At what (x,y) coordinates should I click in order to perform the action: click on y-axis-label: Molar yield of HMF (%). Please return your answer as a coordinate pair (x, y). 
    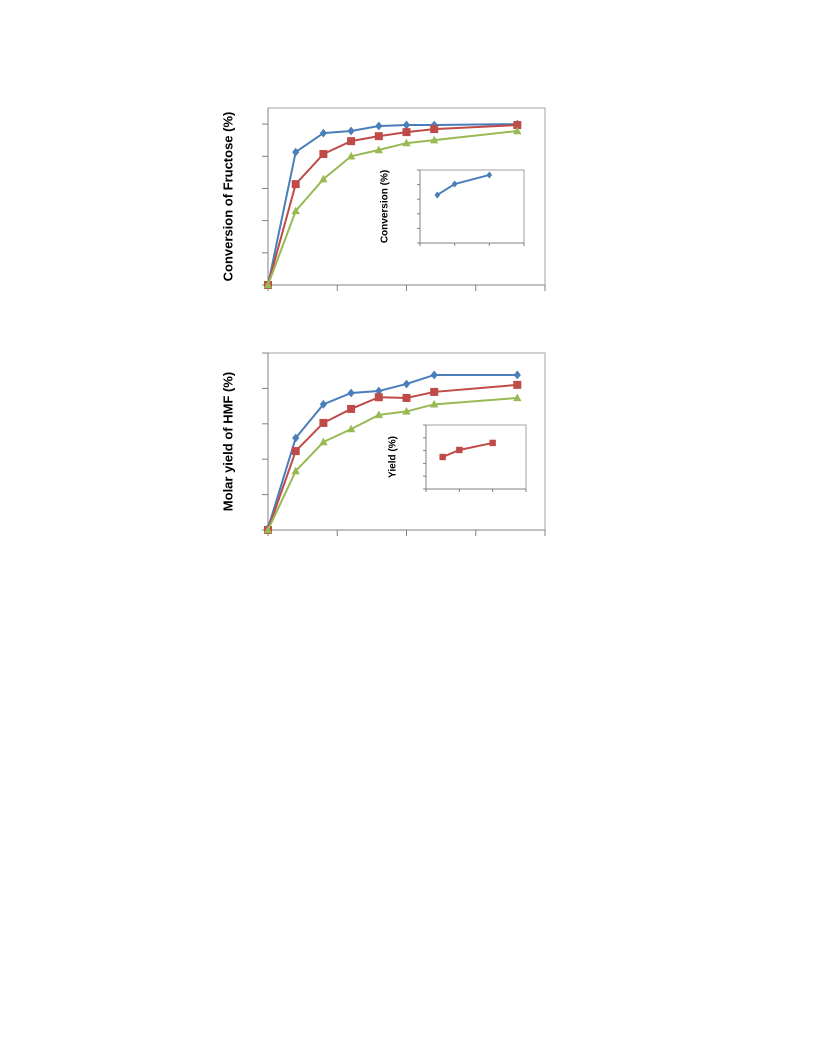
    Looking at the image, I should click on (227, 441).